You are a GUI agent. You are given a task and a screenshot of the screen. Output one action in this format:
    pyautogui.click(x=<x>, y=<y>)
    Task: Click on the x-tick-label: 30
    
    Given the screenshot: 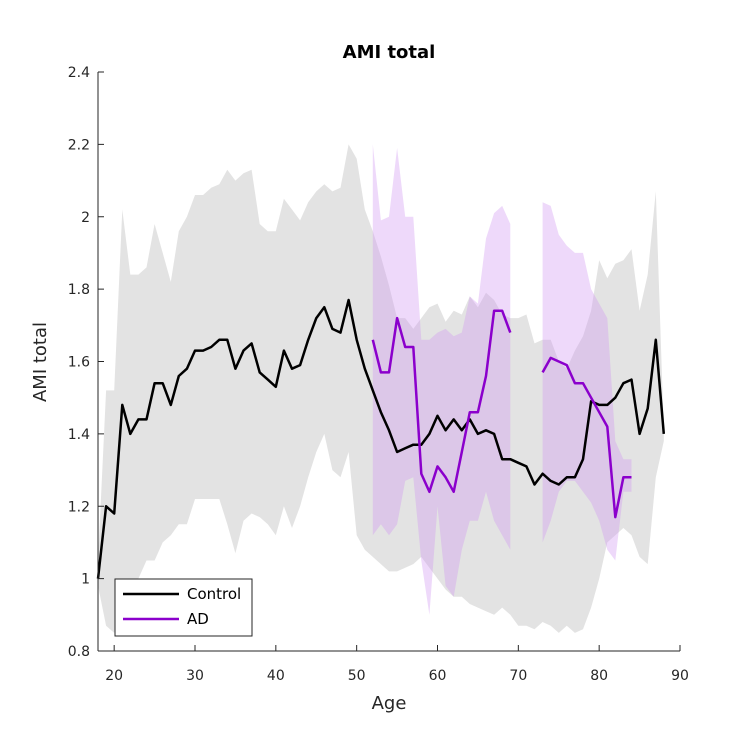 What is the action you would take?
    pyautogui.click(x=195, y=676)
    